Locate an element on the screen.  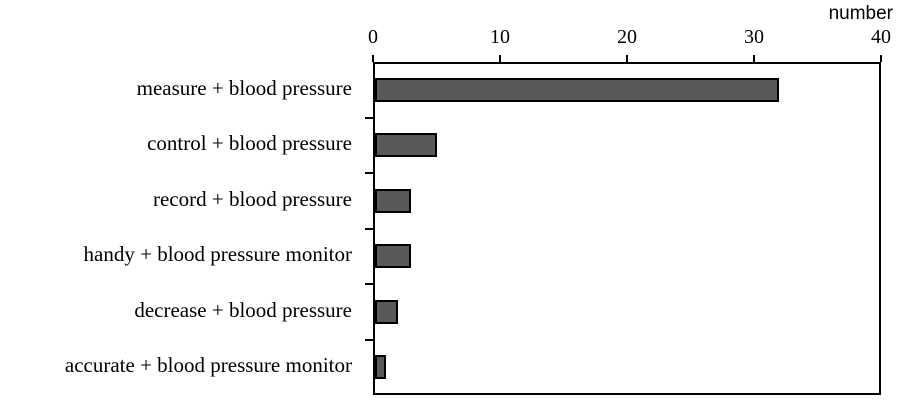
x-tick-label: 30 is located at coordinates (754, 37).